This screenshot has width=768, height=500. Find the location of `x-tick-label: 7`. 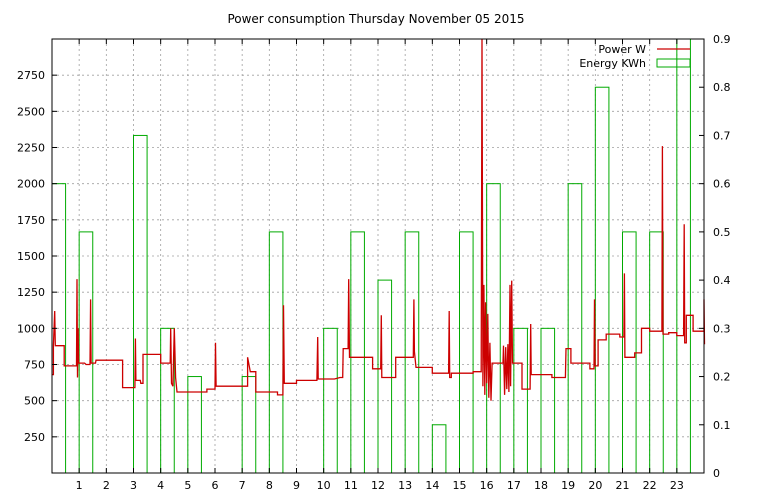

x-tick-label: 7 is located at coordinates (242, 485).